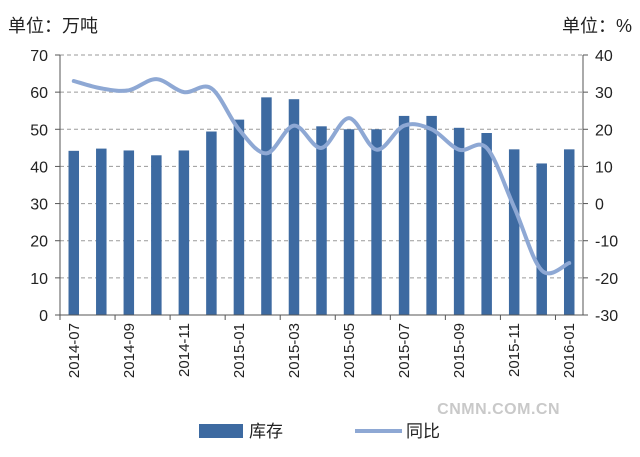  Describe the element at coordinates (606, 279) in the screenshot. I see `right-tick-label: -20` at that location.